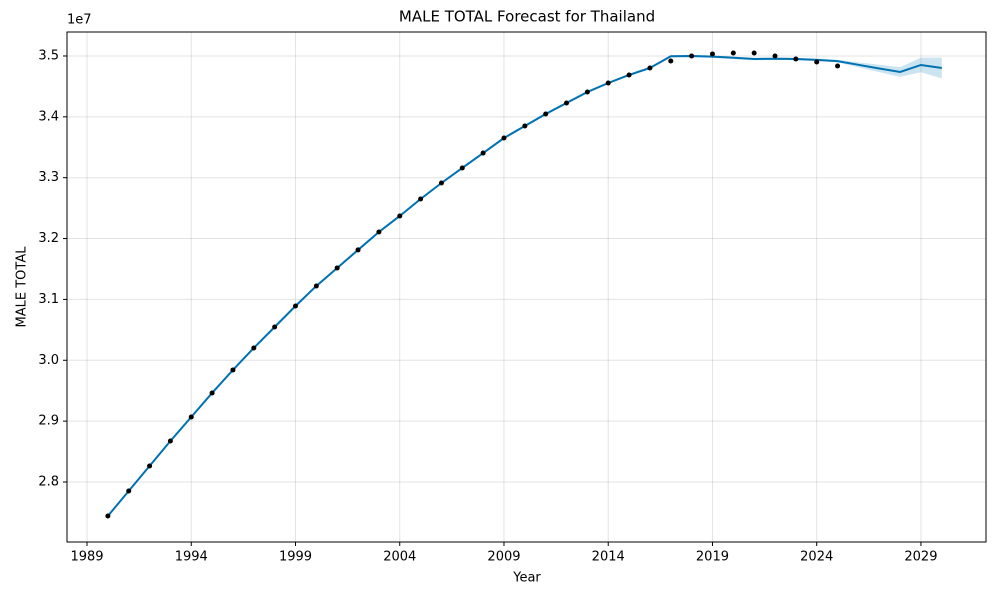  Describe the element at coordinates (79, 20) in the screenshot. I see `y-offset-label: 1e7` at that location.